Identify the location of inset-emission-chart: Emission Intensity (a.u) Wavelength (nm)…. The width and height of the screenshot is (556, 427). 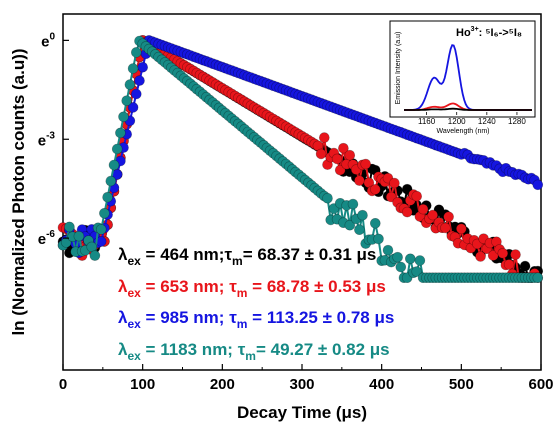
(462, 77).